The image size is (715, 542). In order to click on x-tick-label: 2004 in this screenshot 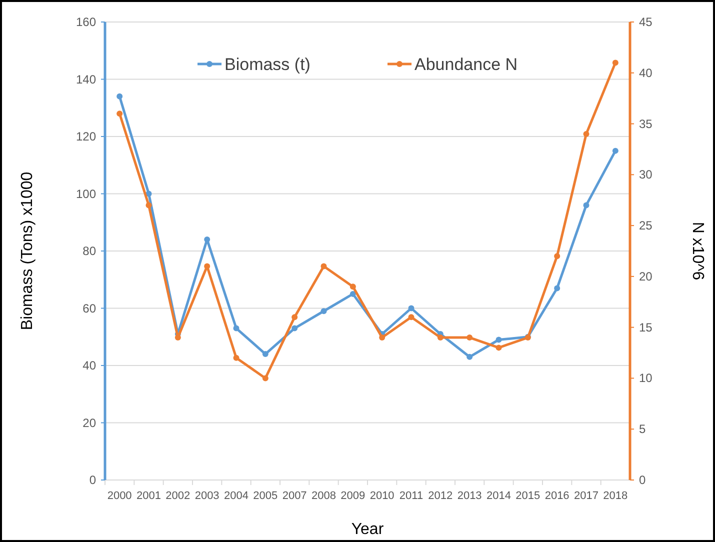, I will do `click(236, 496)`.